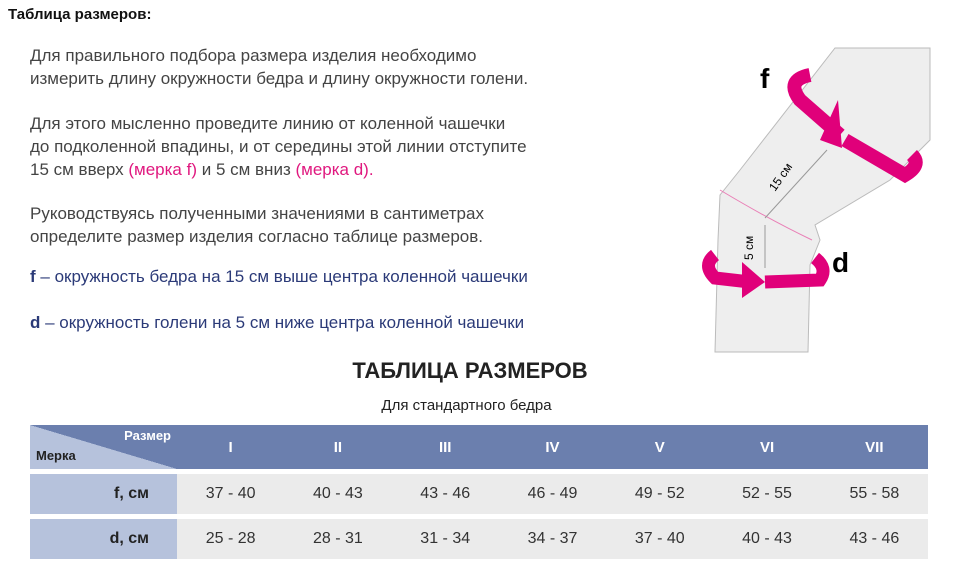 The width and height of the screenshot is (953, 570). I want to click on table-subtitle: Для стандартного бедра, so click(466, 405).